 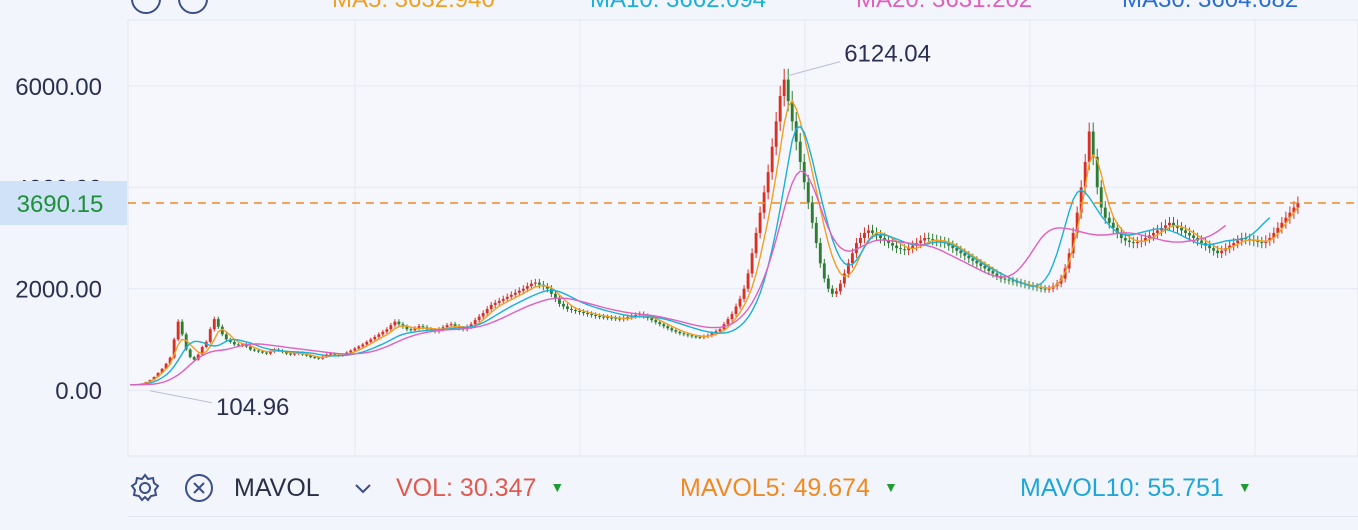 I want to click on annotation-leader, so click(x=814, y=69).